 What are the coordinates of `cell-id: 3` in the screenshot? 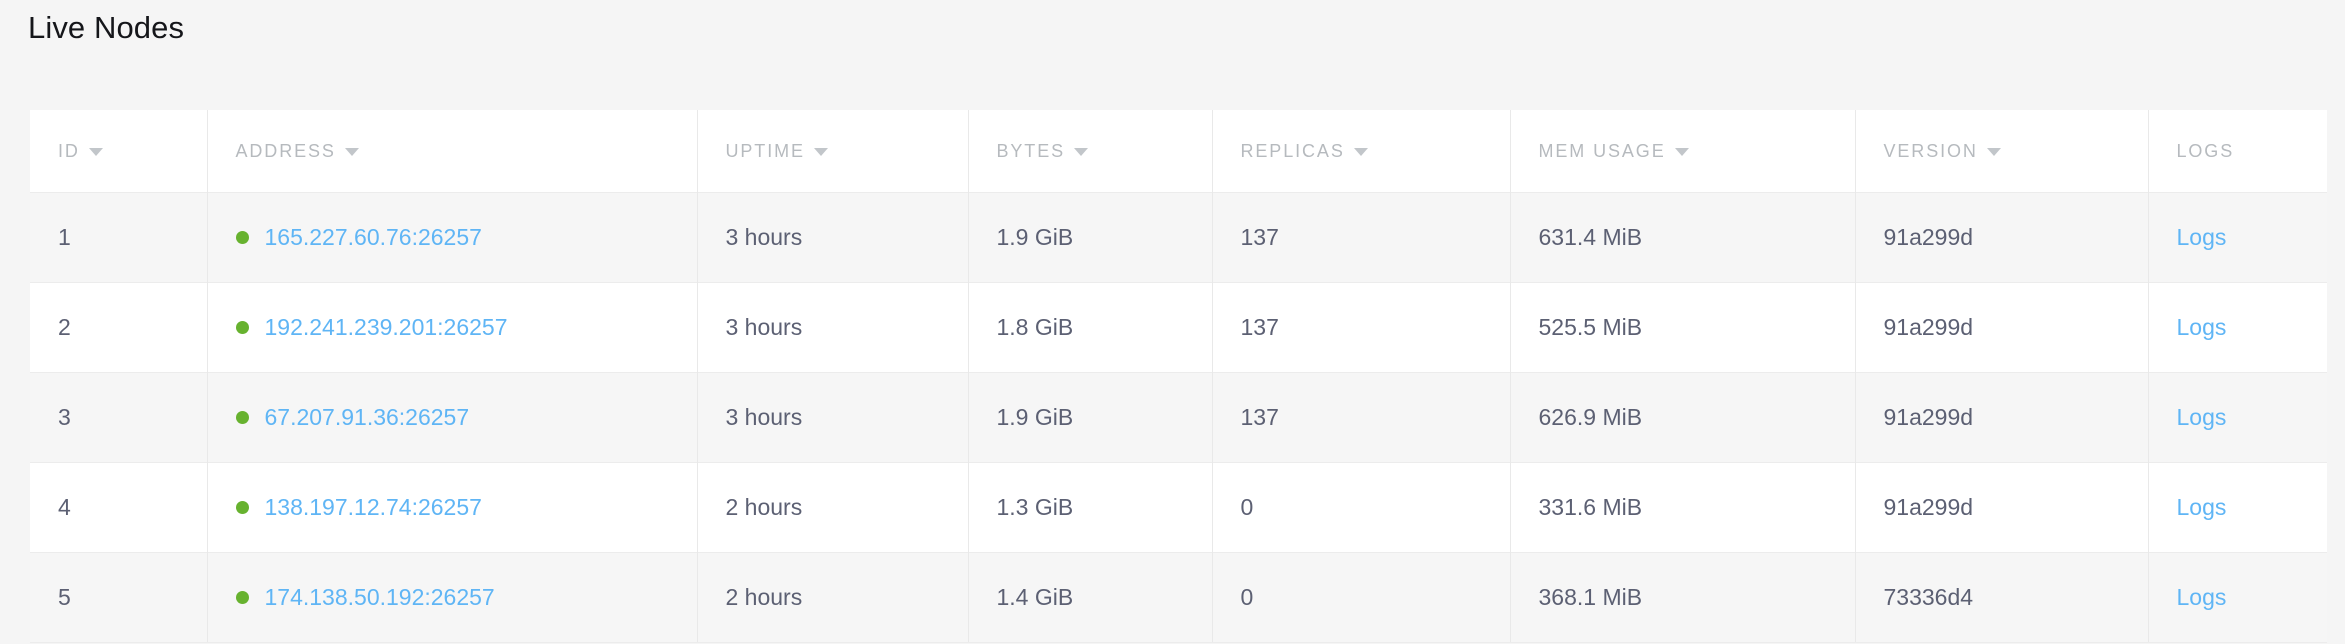 It's located at (119, 417).